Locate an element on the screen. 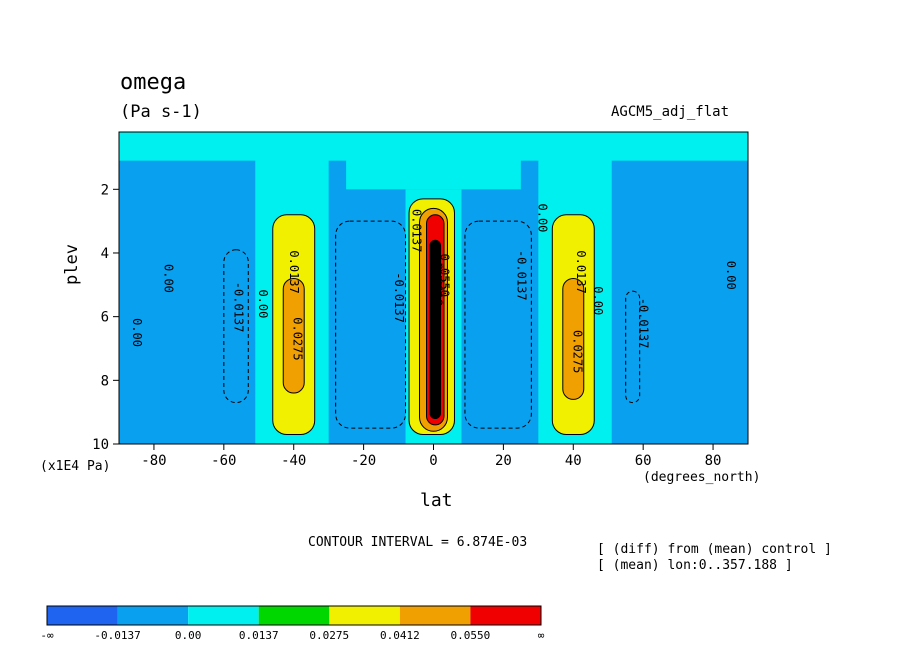 Image resolution: width=904 pixels, height=654 pixels. colorbar-label-7: ∞ is located at coordinates (541, 635).